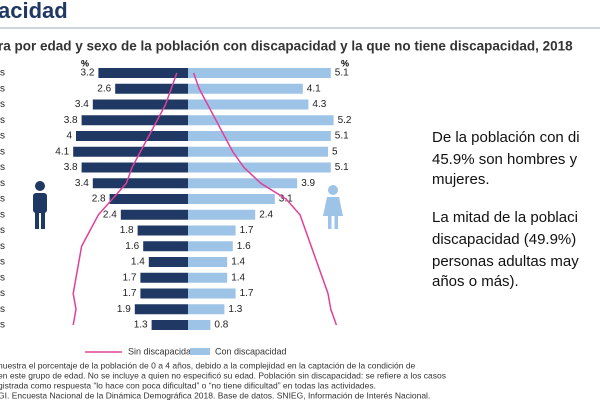 Image resolution: width=600 pixels, height=400 pixels. Describe the element at coordinates (104, 88) in the screenshot. I see `value-label: 2.6` at that location.